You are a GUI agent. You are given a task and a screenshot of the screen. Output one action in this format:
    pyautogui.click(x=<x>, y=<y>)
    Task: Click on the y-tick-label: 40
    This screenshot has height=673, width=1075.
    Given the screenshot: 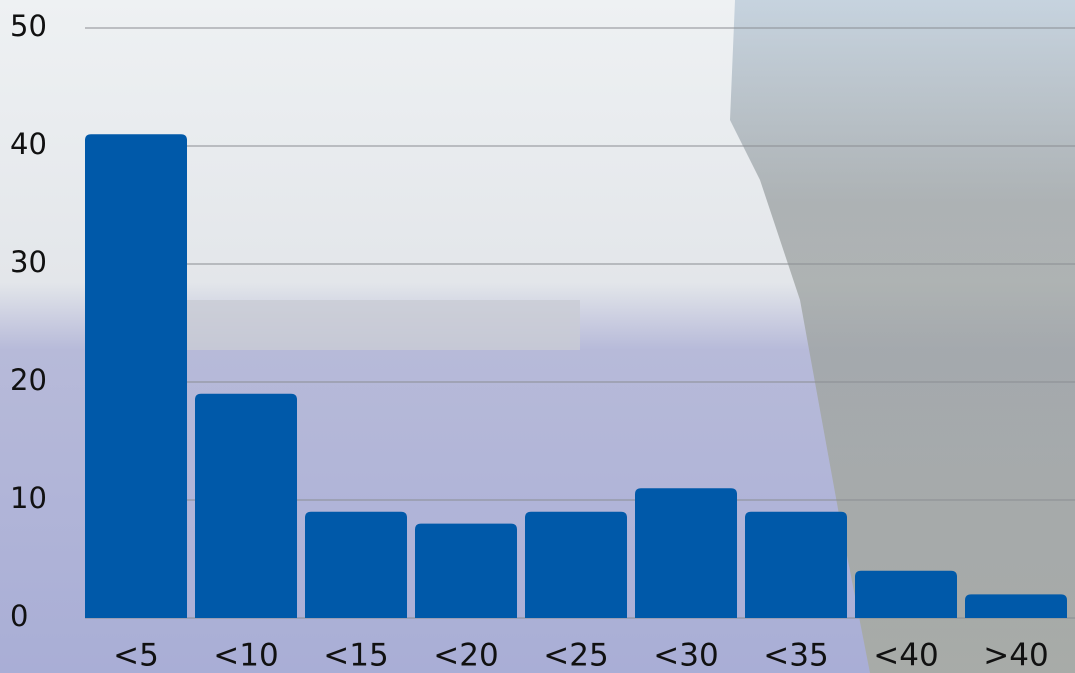 What is the action you would take?
    pyautogui.click(x=28, y=144)
    